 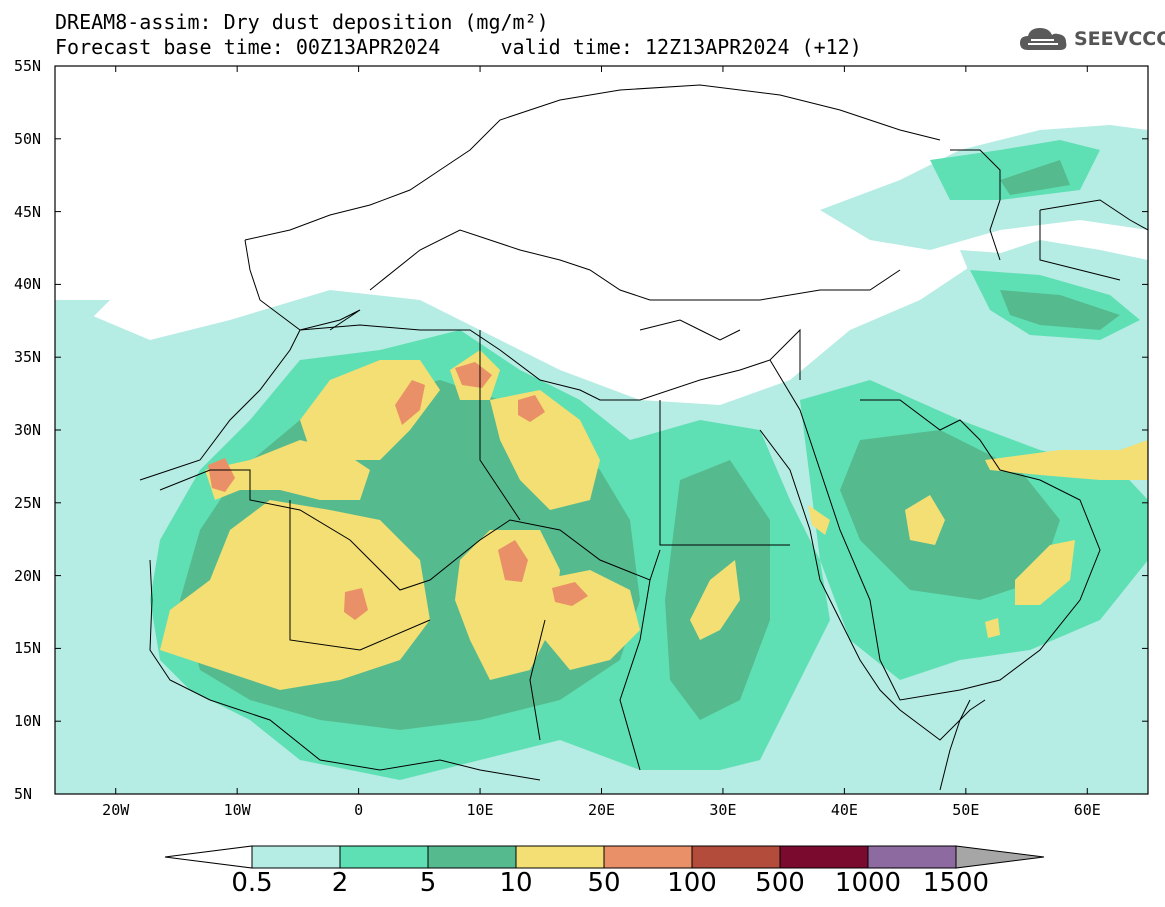 What do you see at coordinates (723, 810) in the screenshot?
I see `lon-tick-label: 30E` at bounding box center [723, 810].